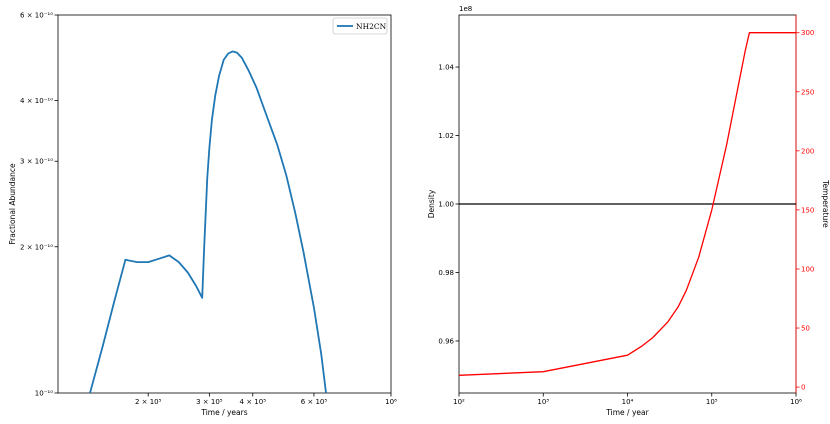 The width and height of the screenshot is (830, 424). What do you see at coordinates (36, 101) in the screenshot?
I see `abundance-y-tick-label: 4 × 10⁻¹⁰` at bounding box center [36, 101].